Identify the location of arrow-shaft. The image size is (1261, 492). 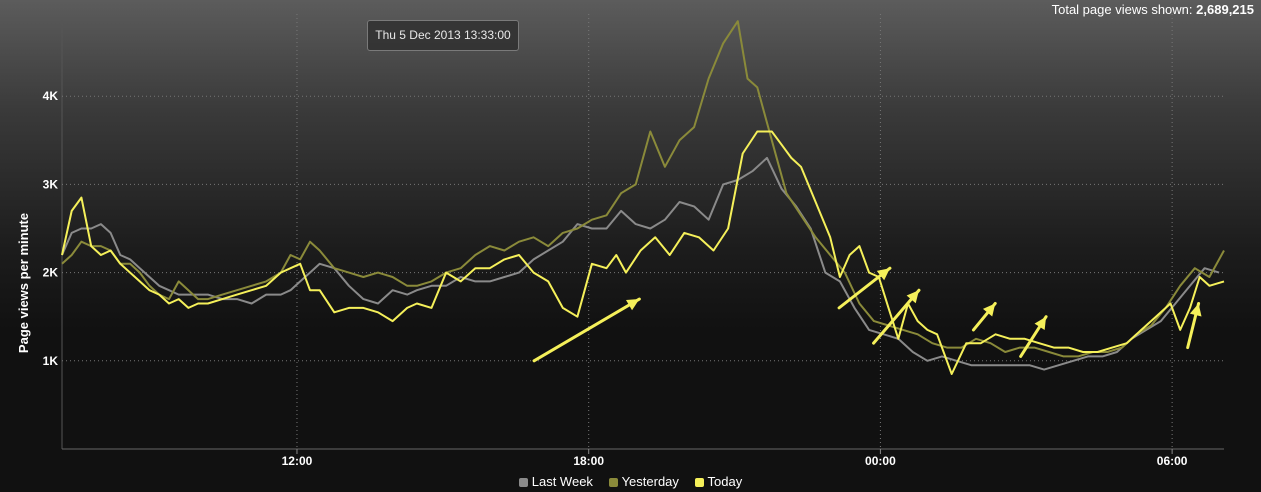
(586, 330).